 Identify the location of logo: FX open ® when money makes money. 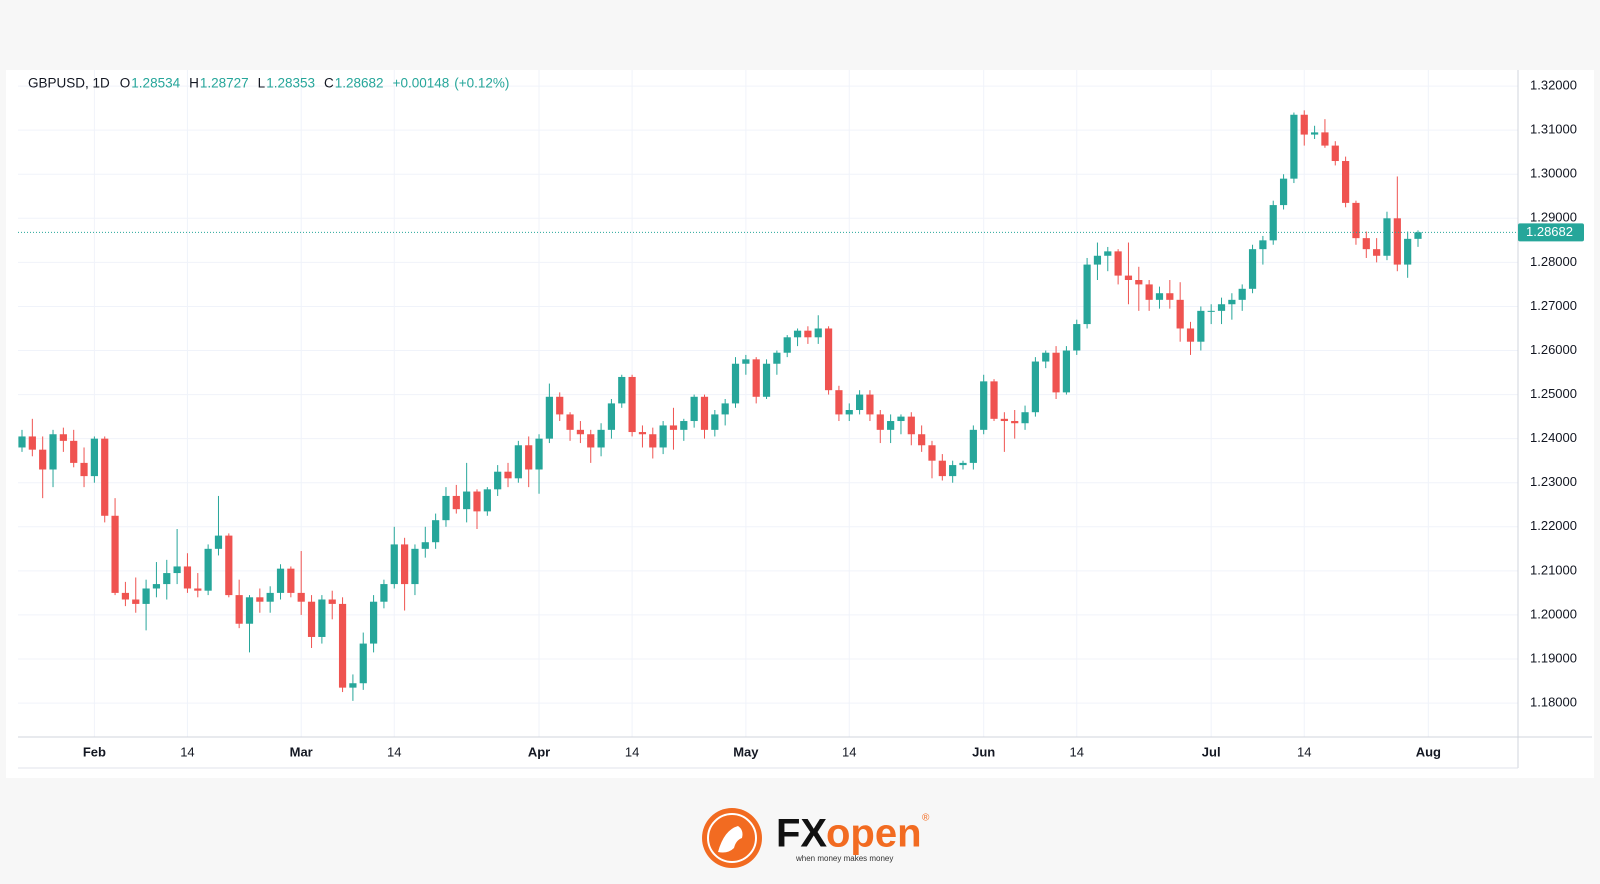
(816, 838).